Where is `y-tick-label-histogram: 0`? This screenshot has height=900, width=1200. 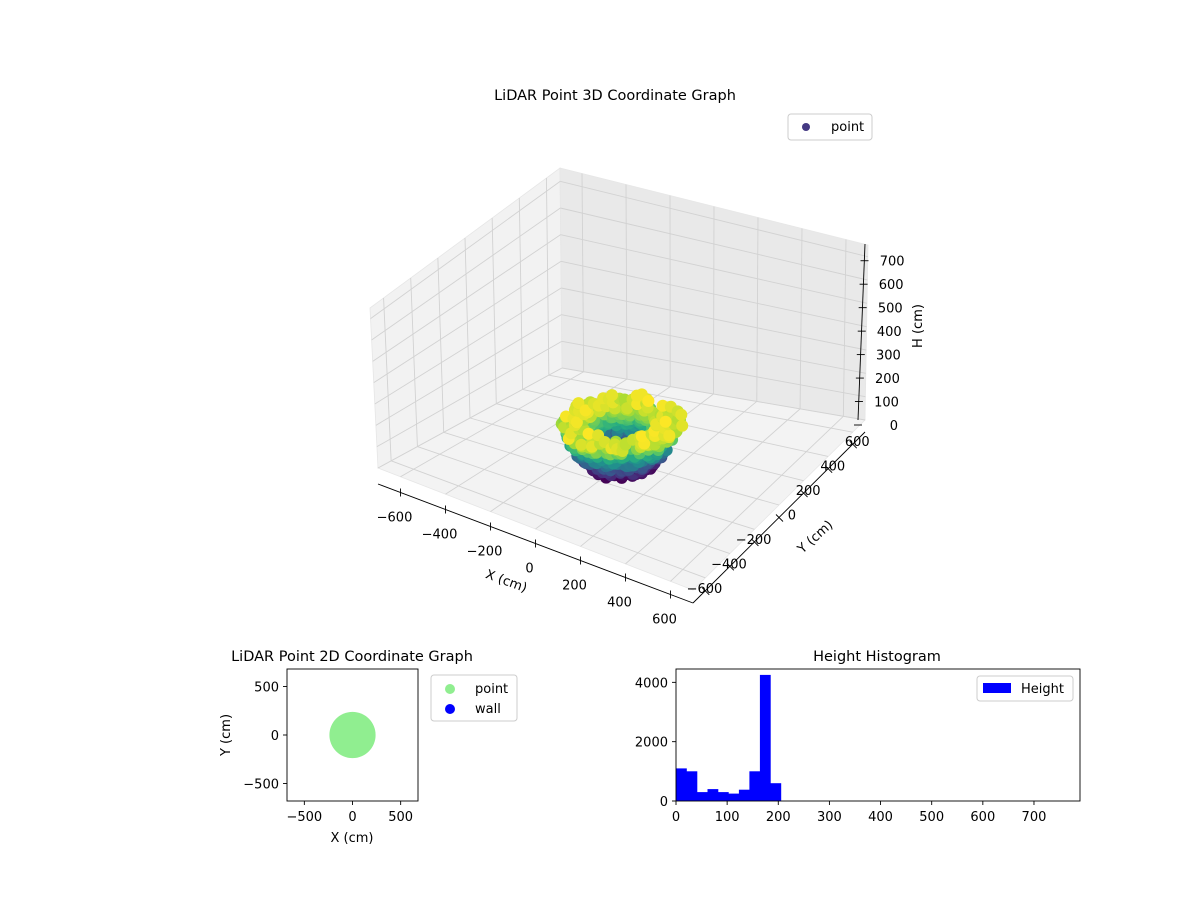 y-tick-label-histogram: 0 is located at coordinates (664, 802).